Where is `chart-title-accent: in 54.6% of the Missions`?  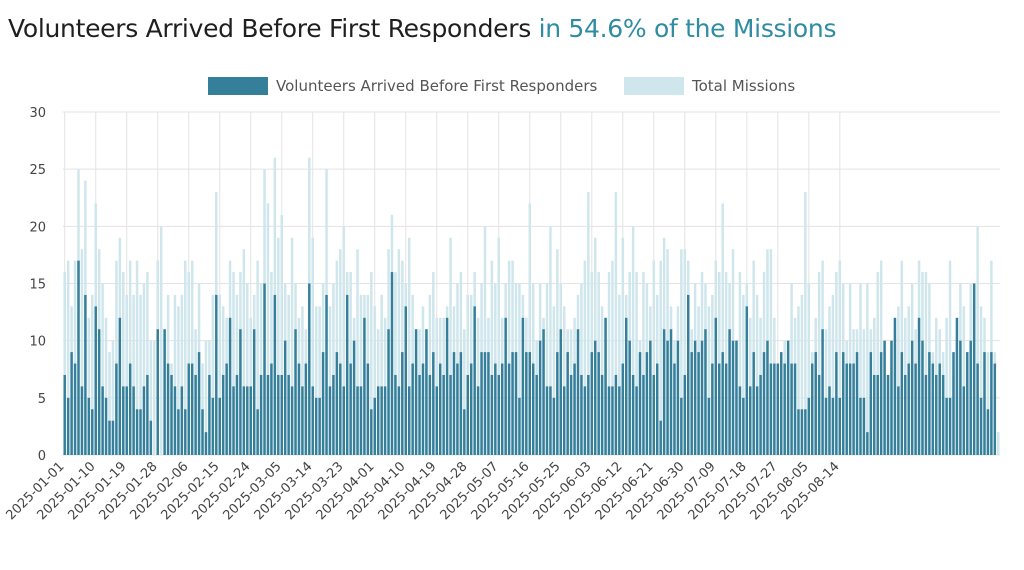
chart-title-accent: in 54.6% of the Missions is located at coordinates (687, 28).